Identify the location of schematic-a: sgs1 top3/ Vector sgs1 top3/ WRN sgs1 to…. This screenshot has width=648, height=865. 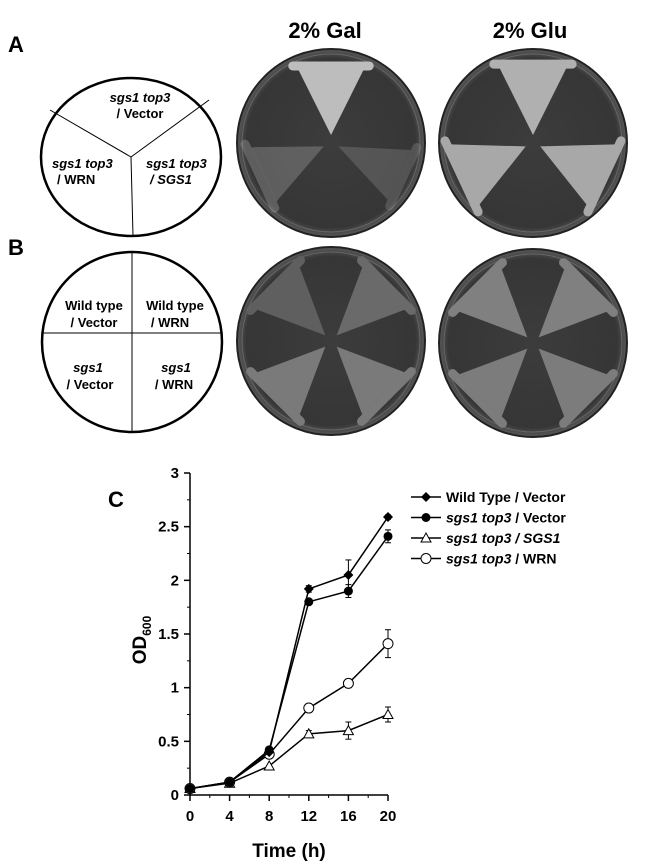
(131, 157).